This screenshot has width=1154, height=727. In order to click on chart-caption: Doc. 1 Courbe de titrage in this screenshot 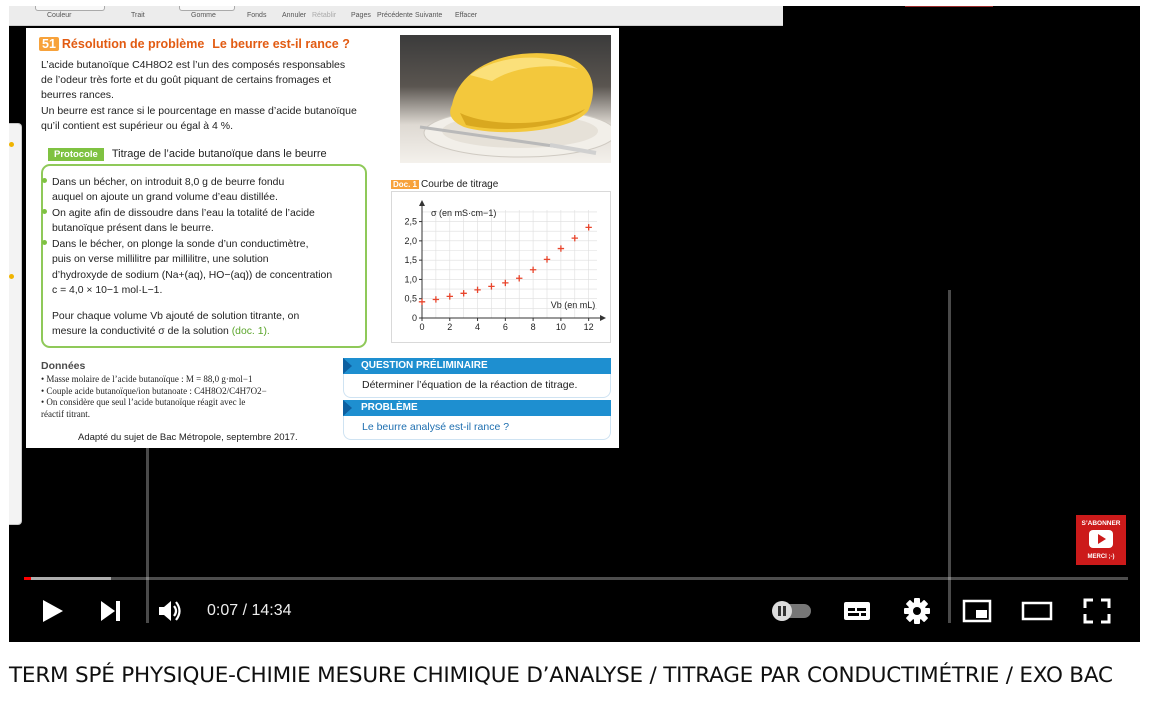, I will do `click(444, 184)`.